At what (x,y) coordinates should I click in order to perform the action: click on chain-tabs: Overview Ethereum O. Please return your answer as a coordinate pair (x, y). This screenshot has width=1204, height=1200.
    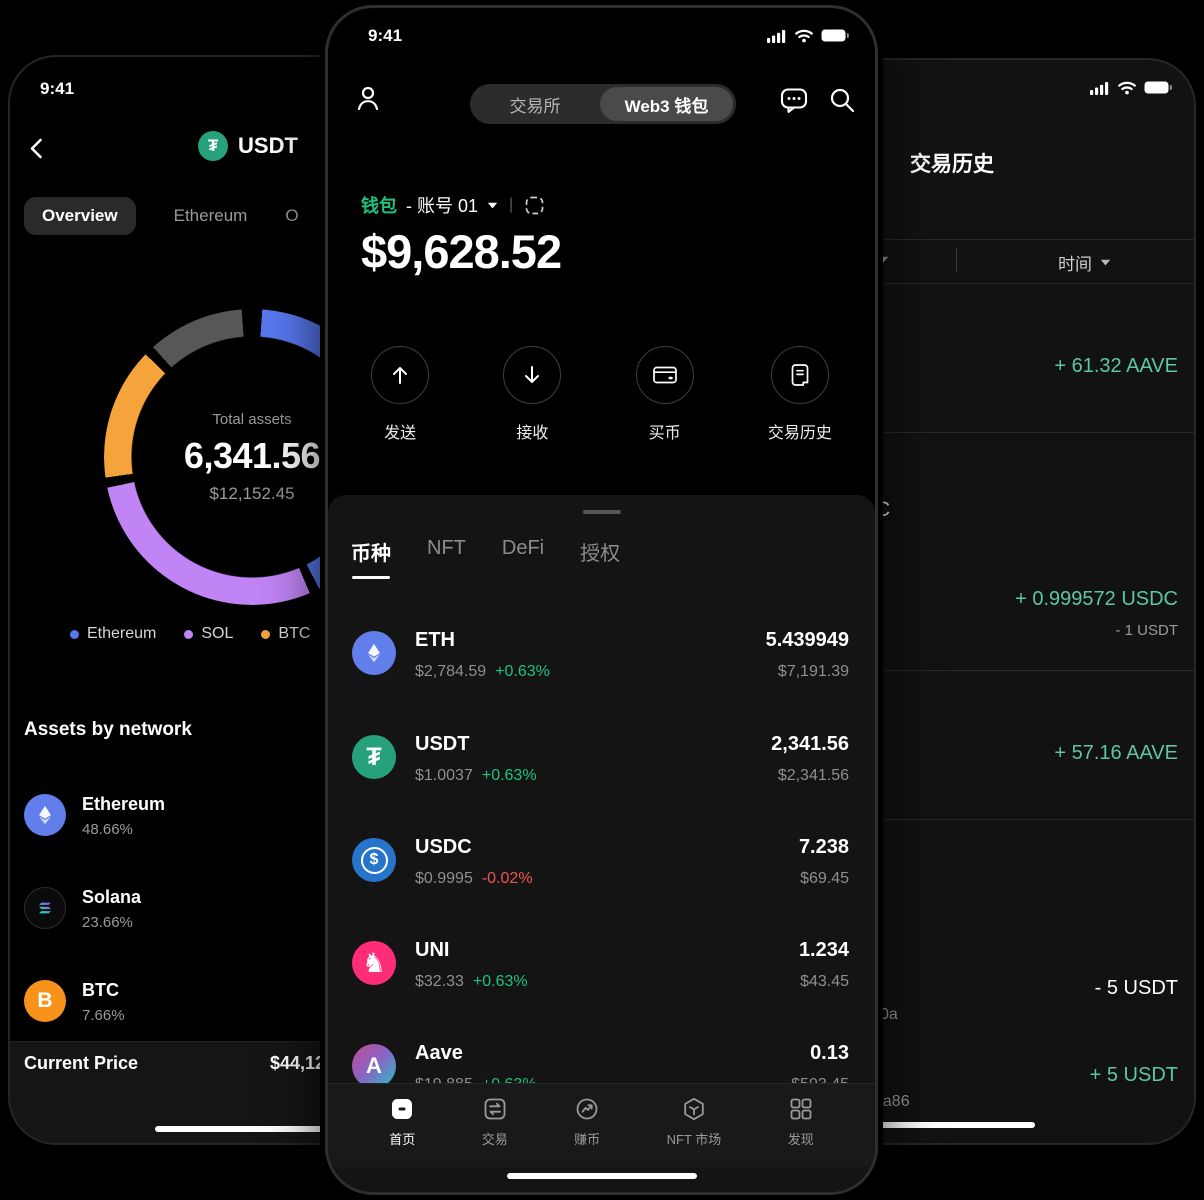
    Looking at the image, I should click on (161, 216).